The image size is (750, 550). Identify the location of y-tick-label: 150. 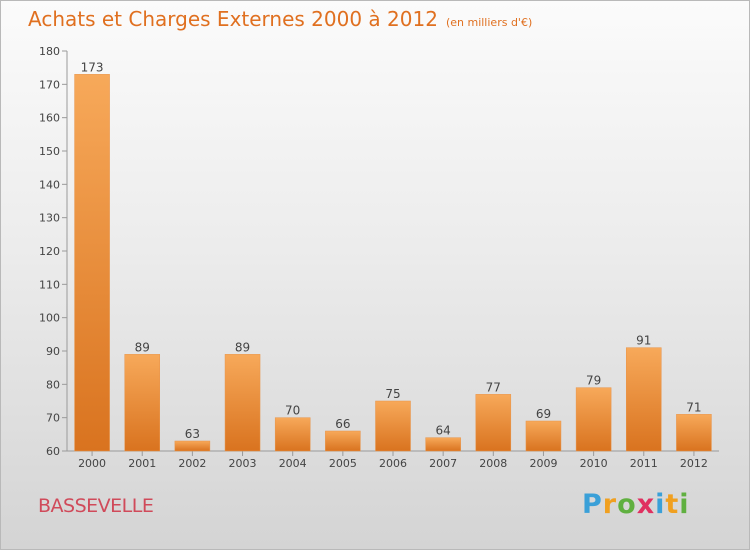
(49, 151).